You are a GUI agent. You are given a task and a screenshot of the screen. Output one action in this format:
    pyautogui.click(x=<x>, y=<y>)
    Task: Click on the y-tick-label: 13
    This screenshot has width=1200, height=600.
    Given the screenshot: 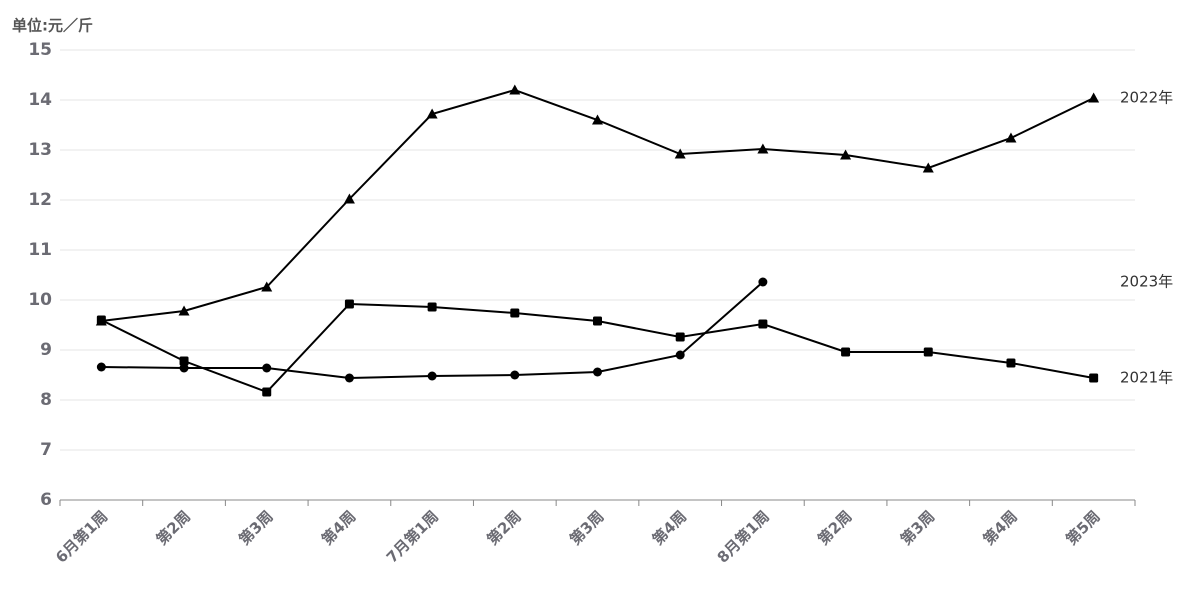 What is the action you would take?
    pyautogui.click(x=40, y=150)
    